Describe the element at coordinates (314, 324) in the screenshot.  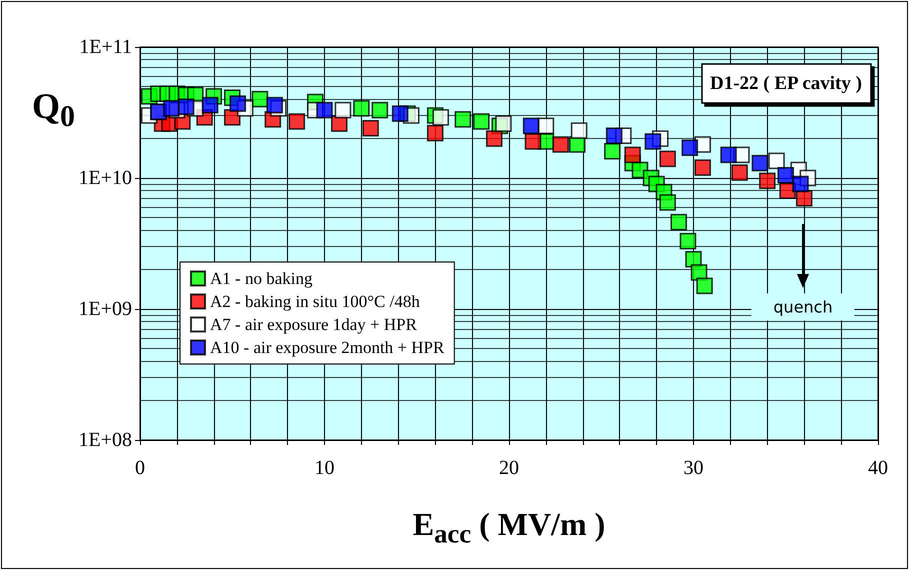
I see `legend-label: A7 - air exposure 1day + HPR` at that location.